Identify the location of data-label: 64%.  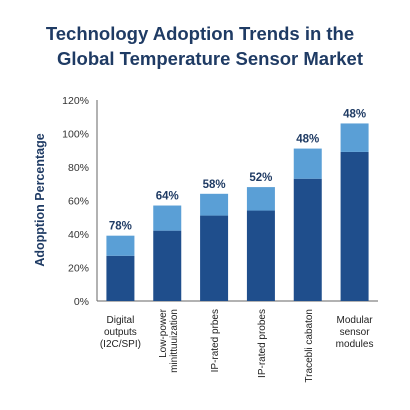
(167, 197).